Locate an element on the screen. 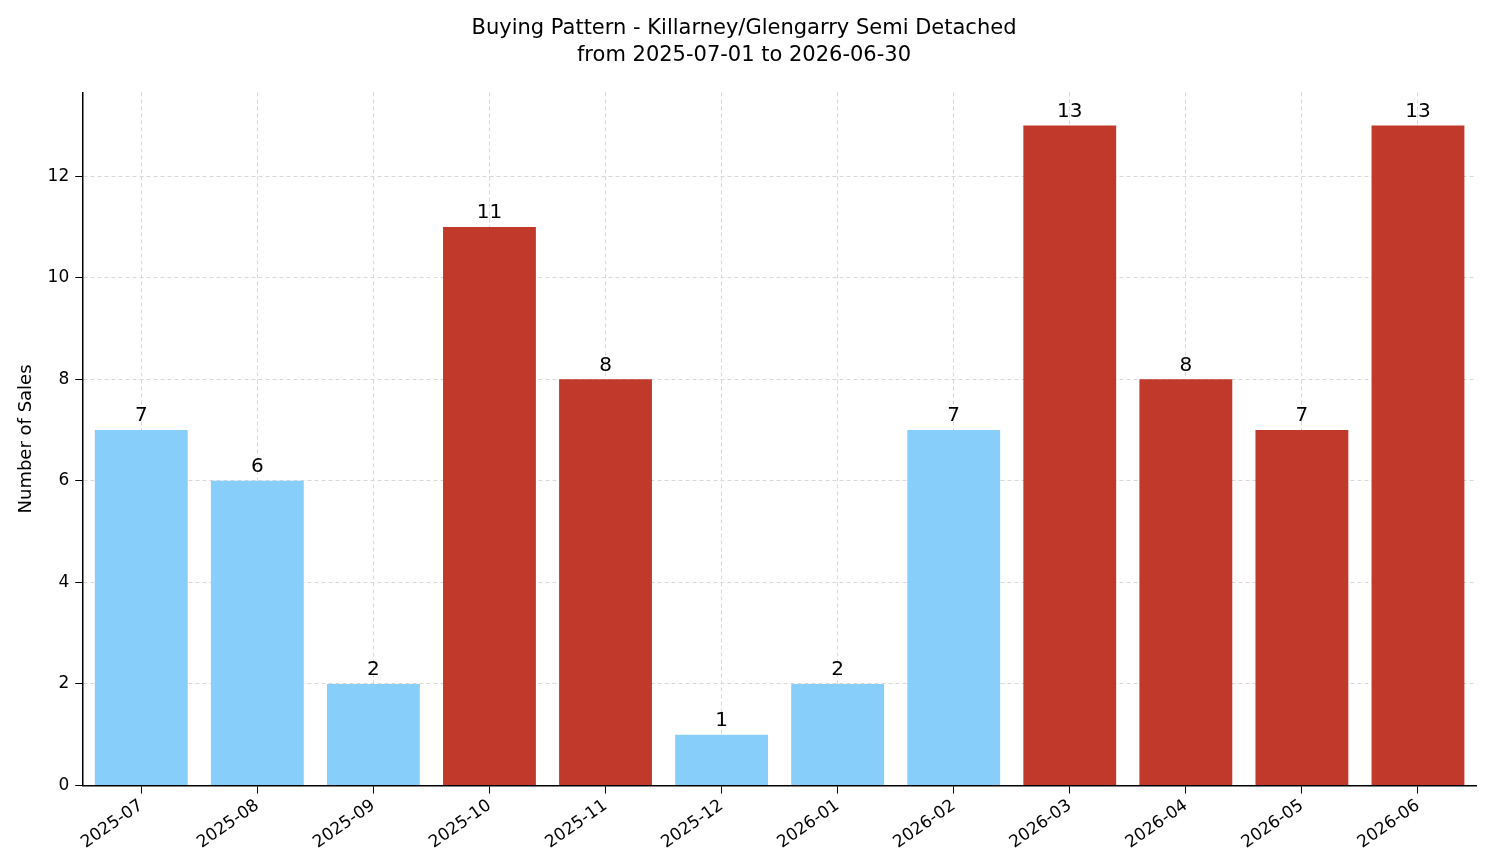  data-label: 6 is located at coordinates (257, 465).